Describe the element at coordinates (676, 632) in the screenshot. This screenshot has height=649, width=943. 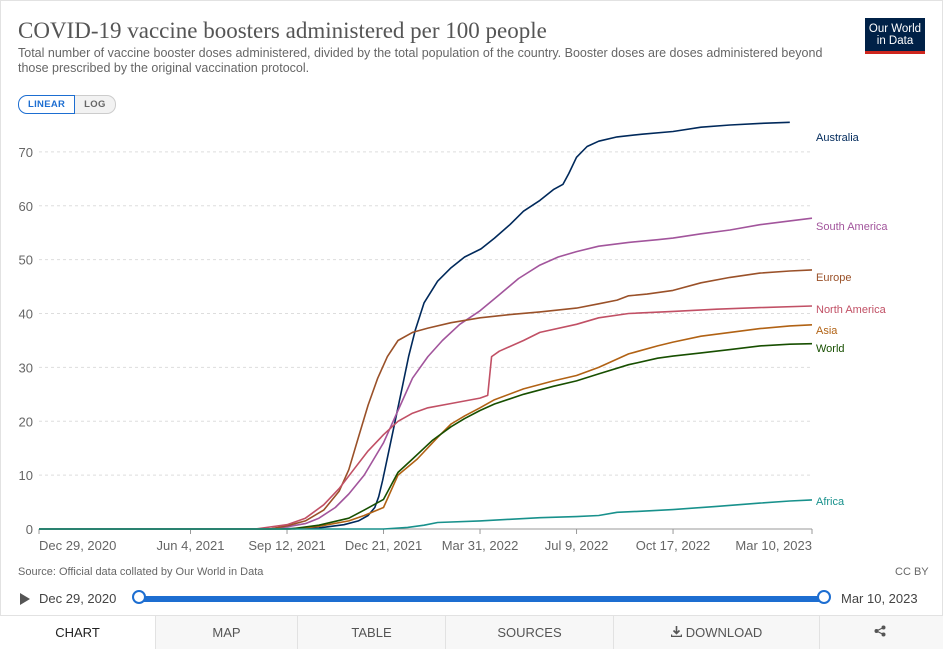
I see `download-icon` at that location.